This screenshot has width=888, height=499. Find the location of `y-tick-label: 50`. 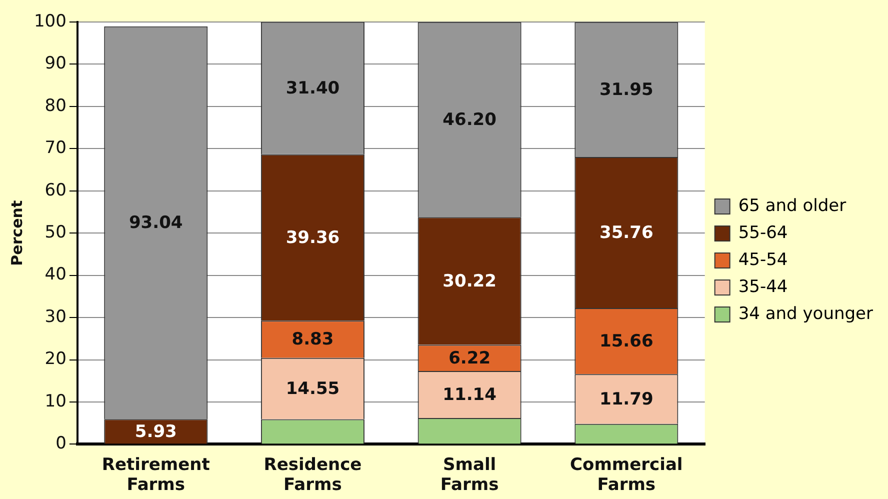

y-tick-label: 50 is located at coordinates (55, 232).